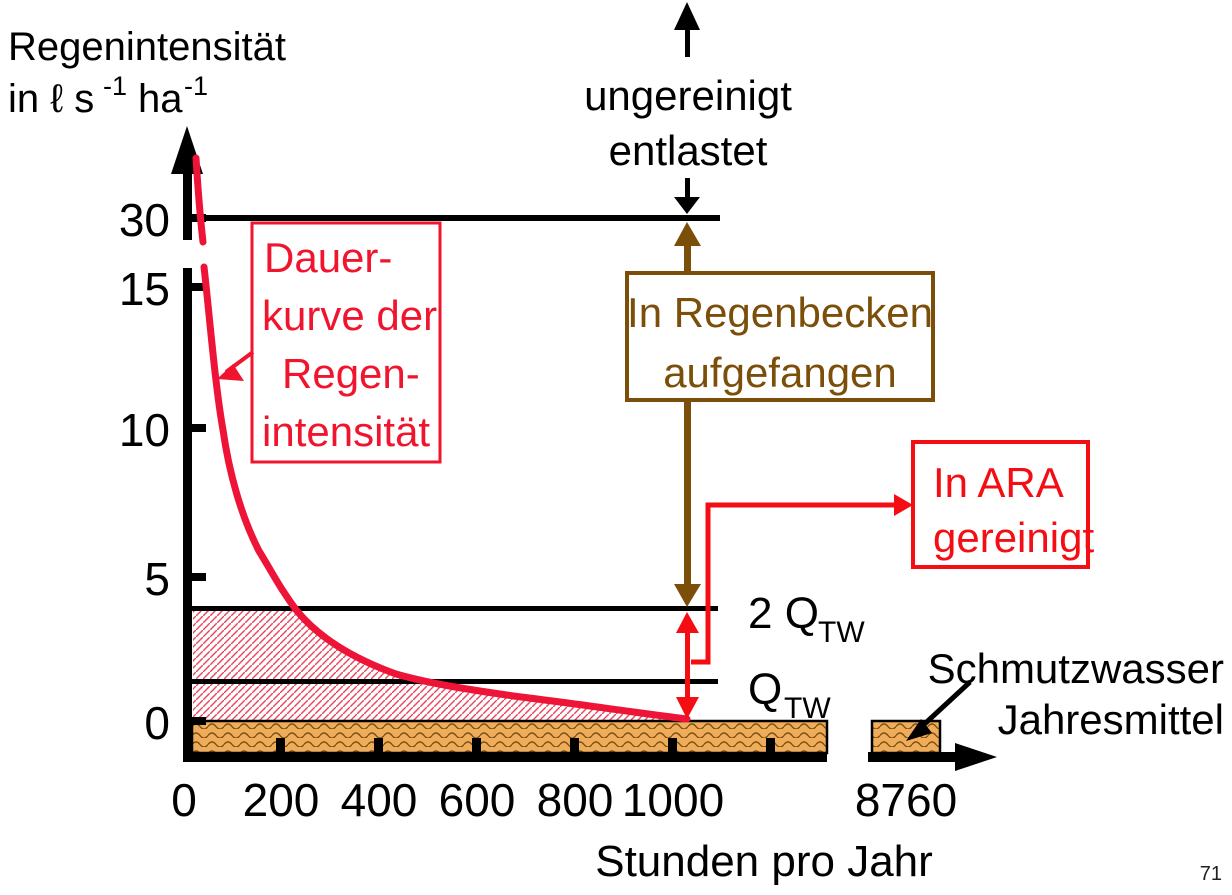 The height and width of the screenshot is (895, 1232). What do you see at coordinates (919, 730) in the screenshot?
I see `sewage-pointer-arrowhead` at bounding box center [919, 730].